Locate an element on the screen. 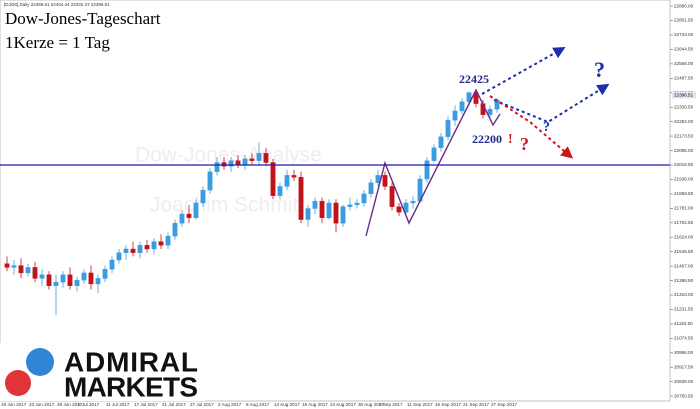 The image size is (700, 409). y-tick-label: 22801.50 is located at coordinates (684, 20).